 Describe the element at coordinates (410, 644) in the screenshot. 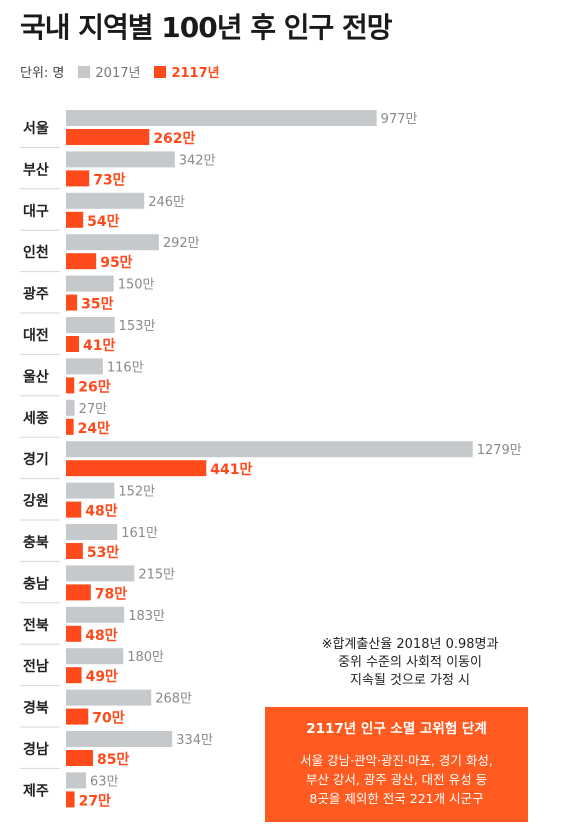

I see `note-line-1: ※합계출산율 2018년 0.98명과` at that location.